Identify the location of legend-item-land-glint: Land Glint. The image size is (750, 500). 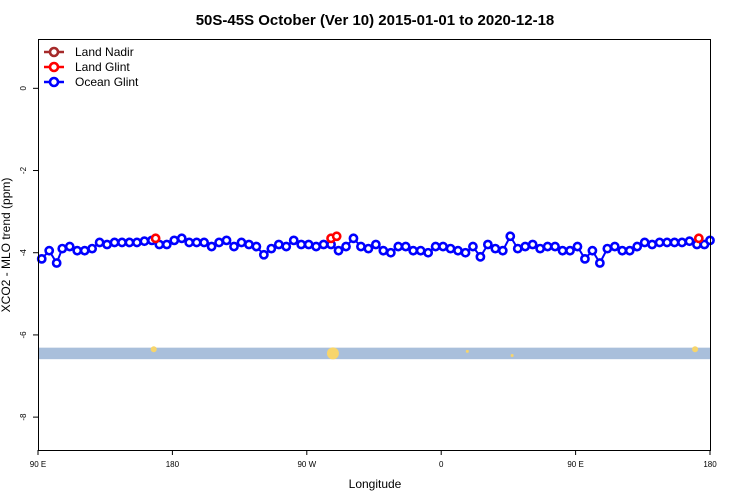
(87, 67).